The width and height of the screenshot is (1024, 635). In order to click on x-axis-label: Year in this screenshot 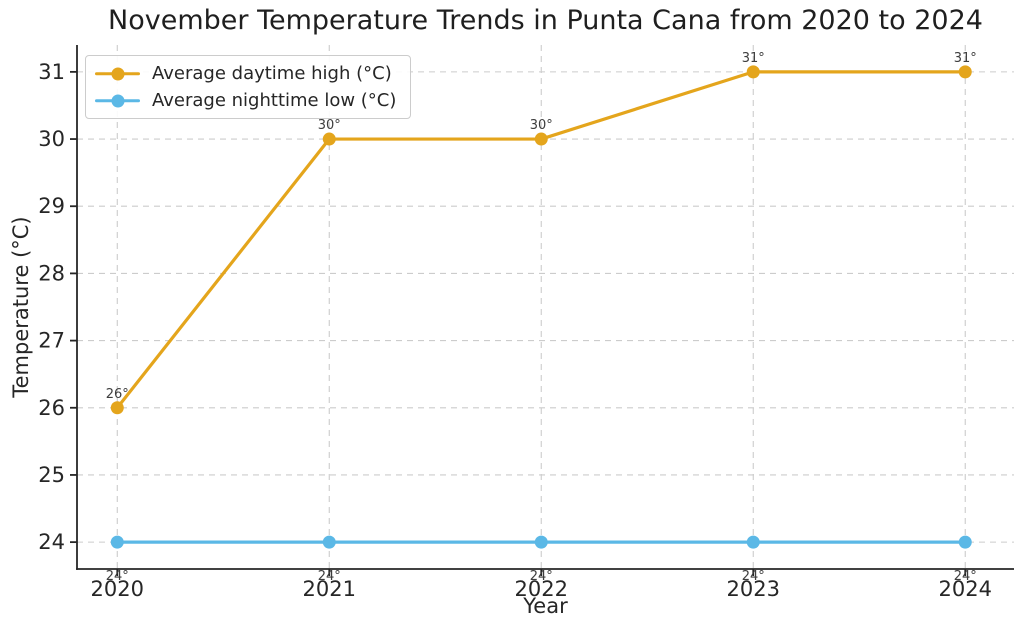, I will do `click(545, 606)`.